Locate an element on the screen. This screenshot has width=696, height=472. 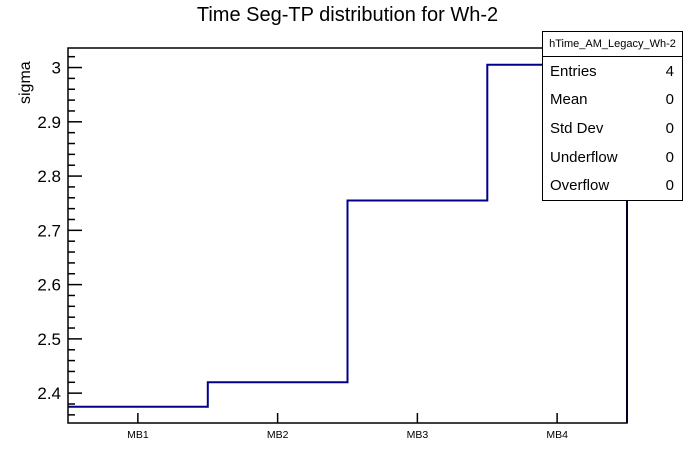
y-tick-label: 2.6 is located at coordinates (49, 285).